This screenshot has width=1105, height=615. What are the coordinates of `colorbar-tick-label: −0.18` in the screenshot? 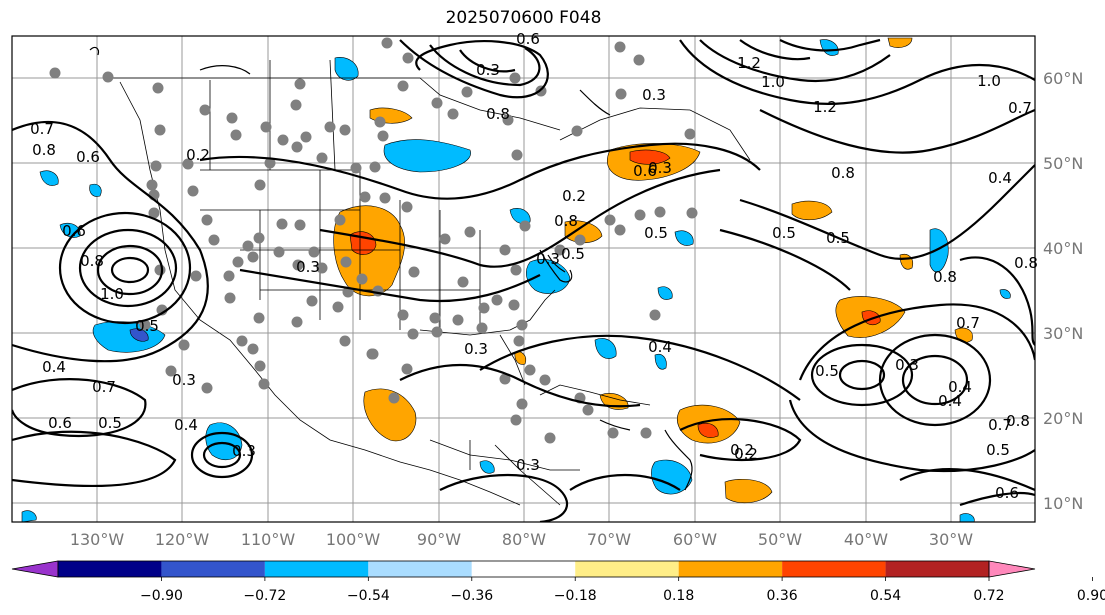 It's located at (575, 596).